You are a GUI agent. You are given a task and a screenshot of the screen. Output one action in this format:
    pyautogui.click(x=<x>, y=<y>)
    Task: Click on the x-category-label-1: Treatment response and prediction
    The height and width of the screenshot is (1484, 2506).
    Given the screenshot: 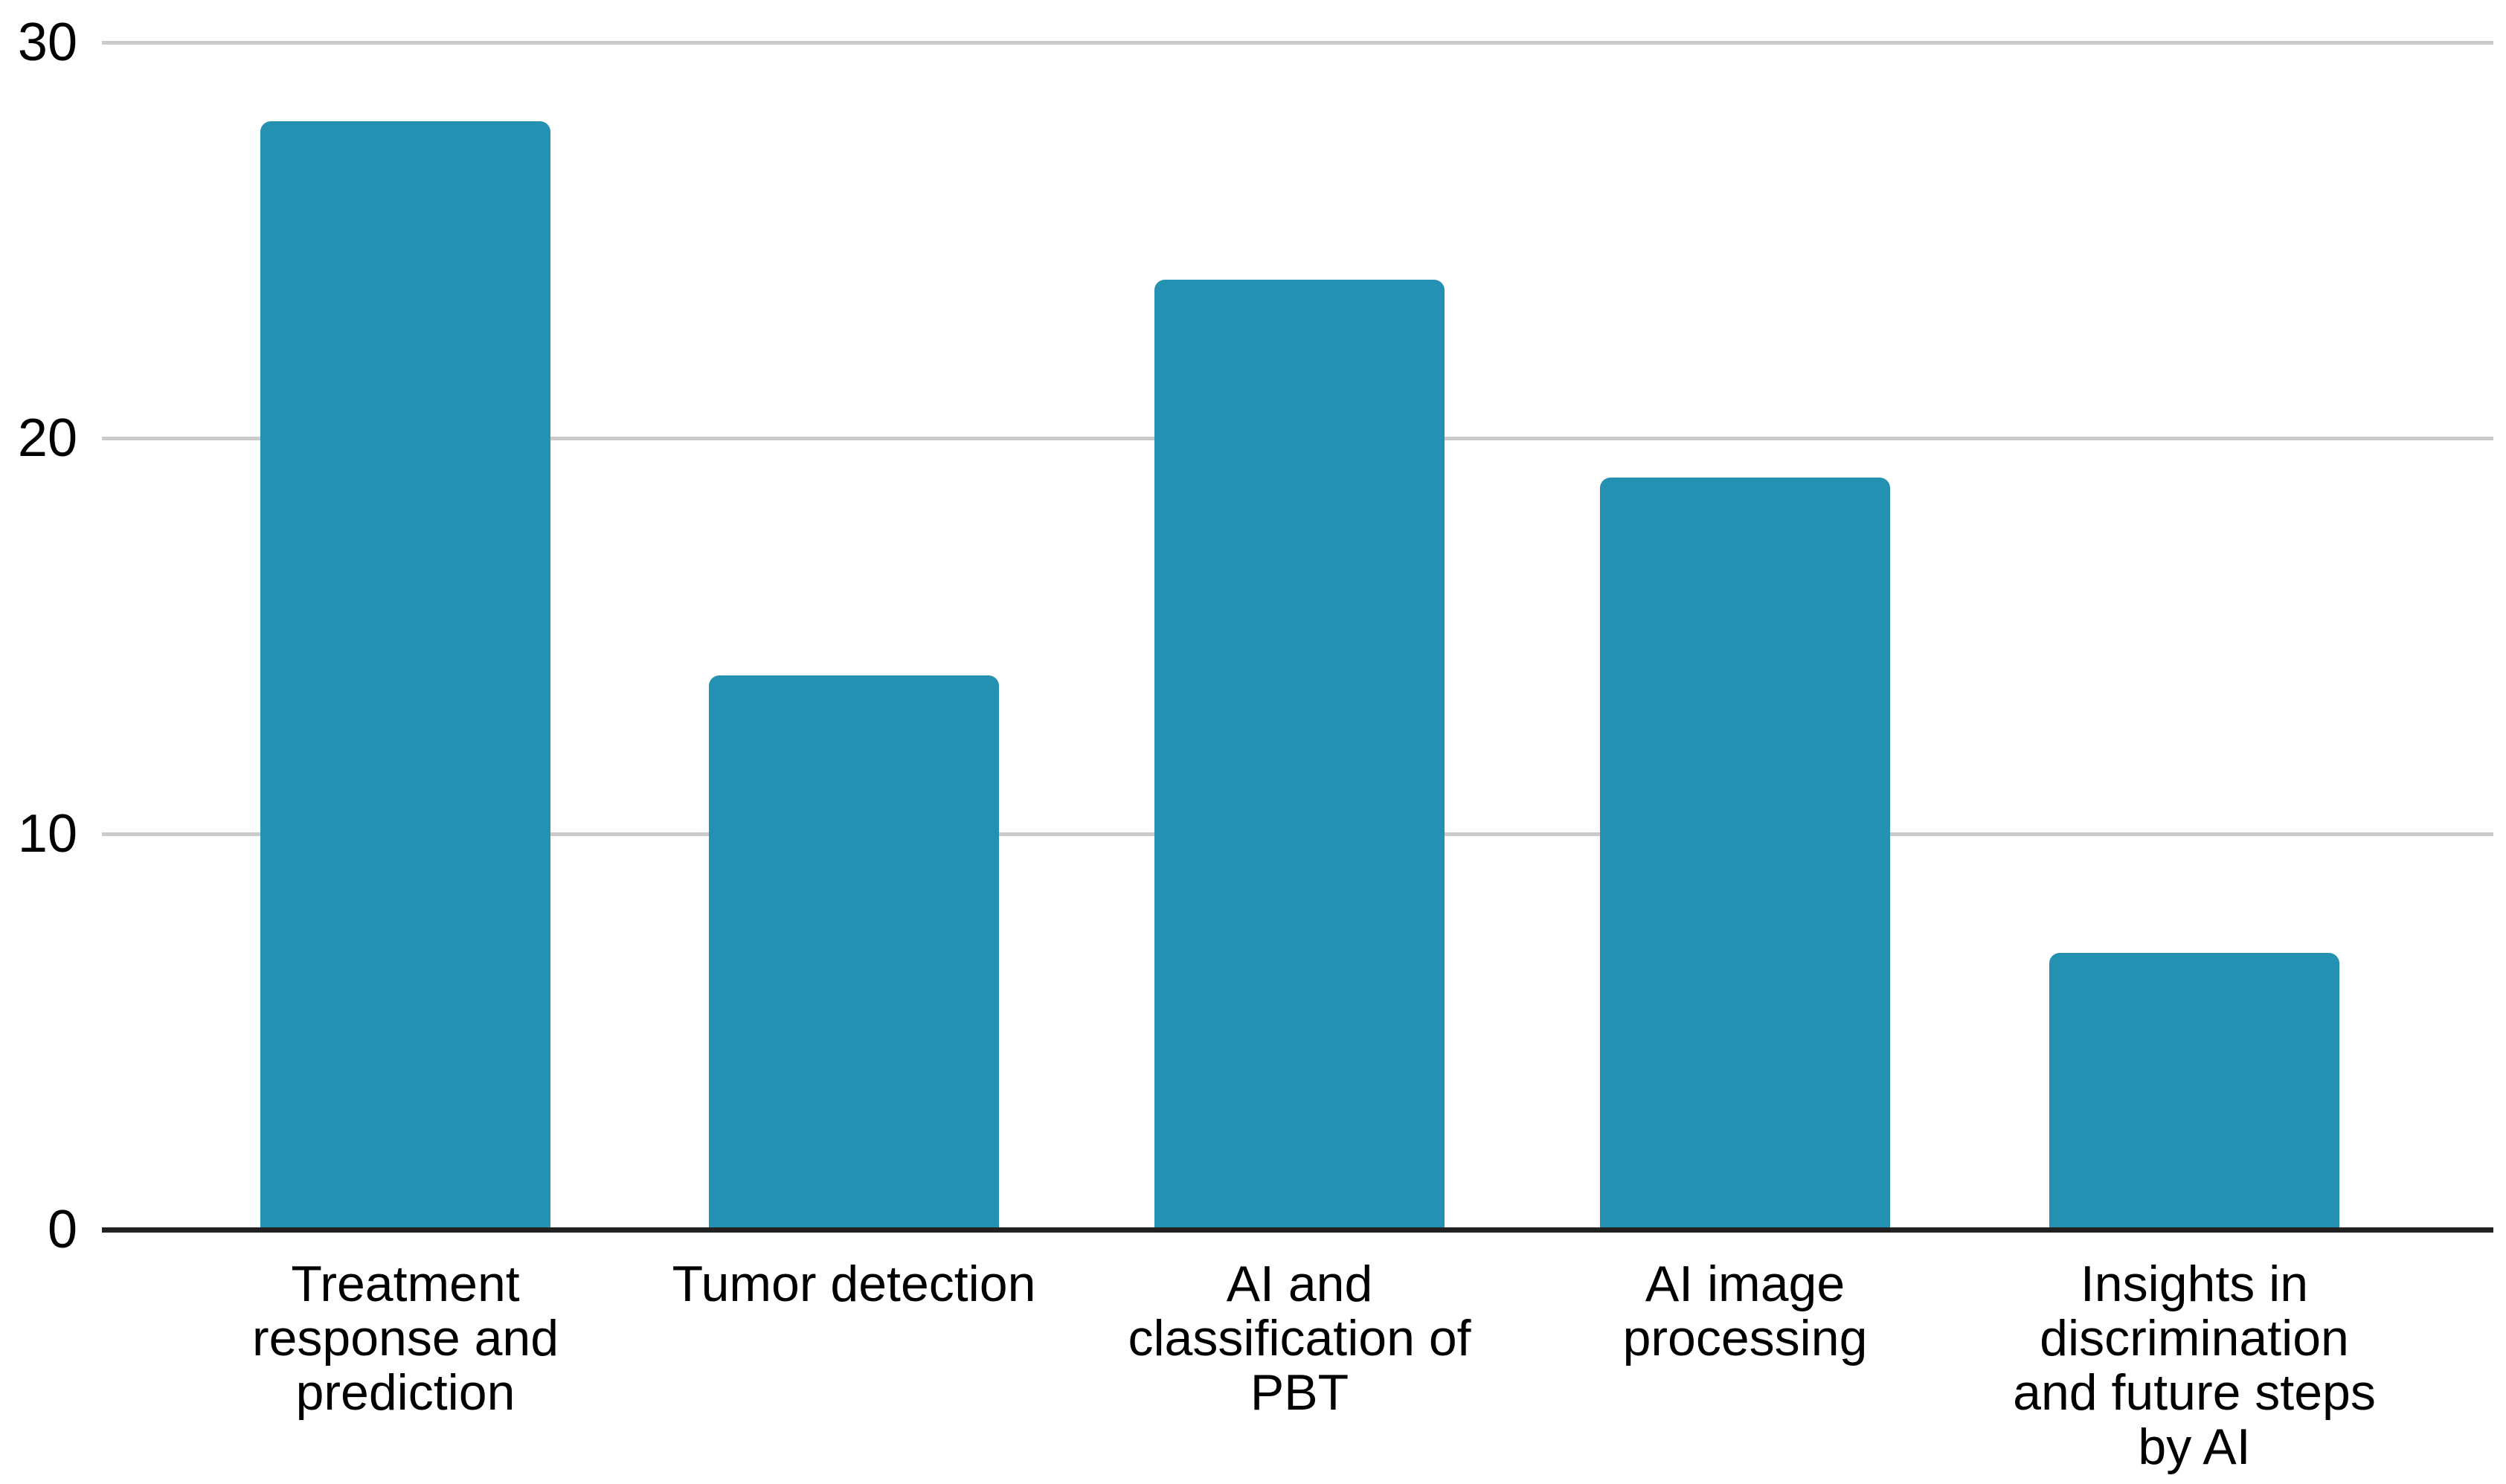 What is the action you would take?
    pyautogui.click(x=405, y=1338)
    